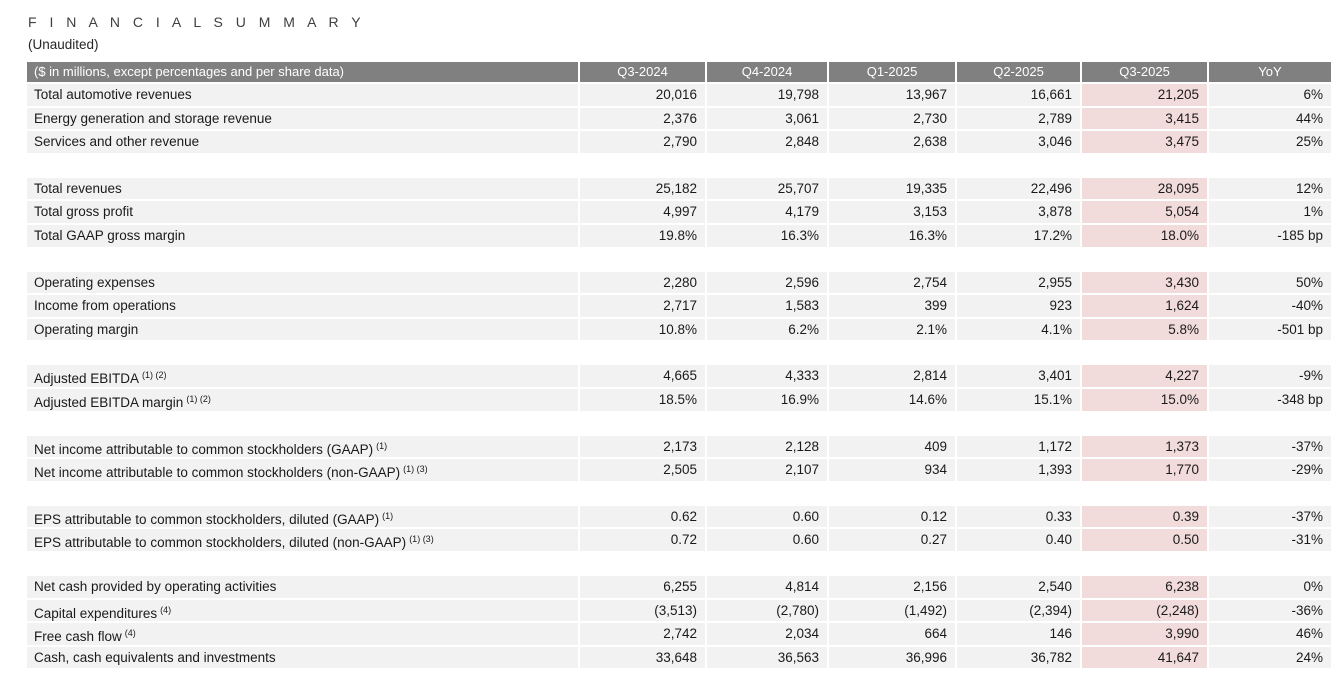  What do you see at coordinates (1017, 142) in the screenshot?
I see `value-cell: 3,046` at bounding box center [1017, 142].